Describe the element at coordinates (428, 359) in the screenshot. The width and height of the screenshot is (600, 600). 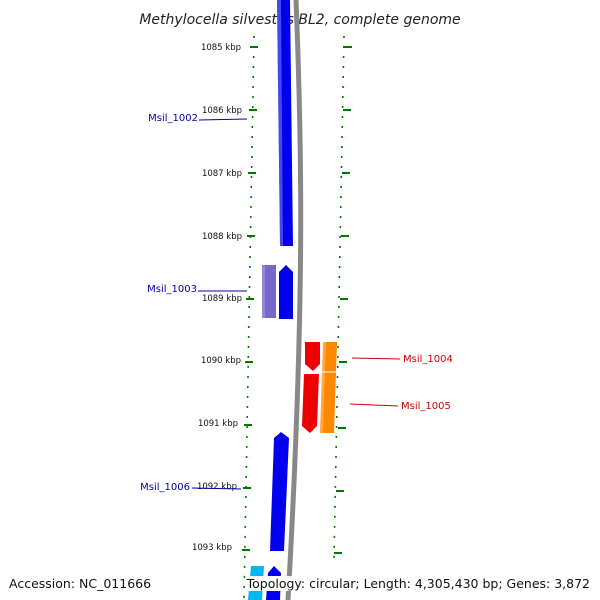
I see `gene-label-msil-1004: Msil_1004` at that location.